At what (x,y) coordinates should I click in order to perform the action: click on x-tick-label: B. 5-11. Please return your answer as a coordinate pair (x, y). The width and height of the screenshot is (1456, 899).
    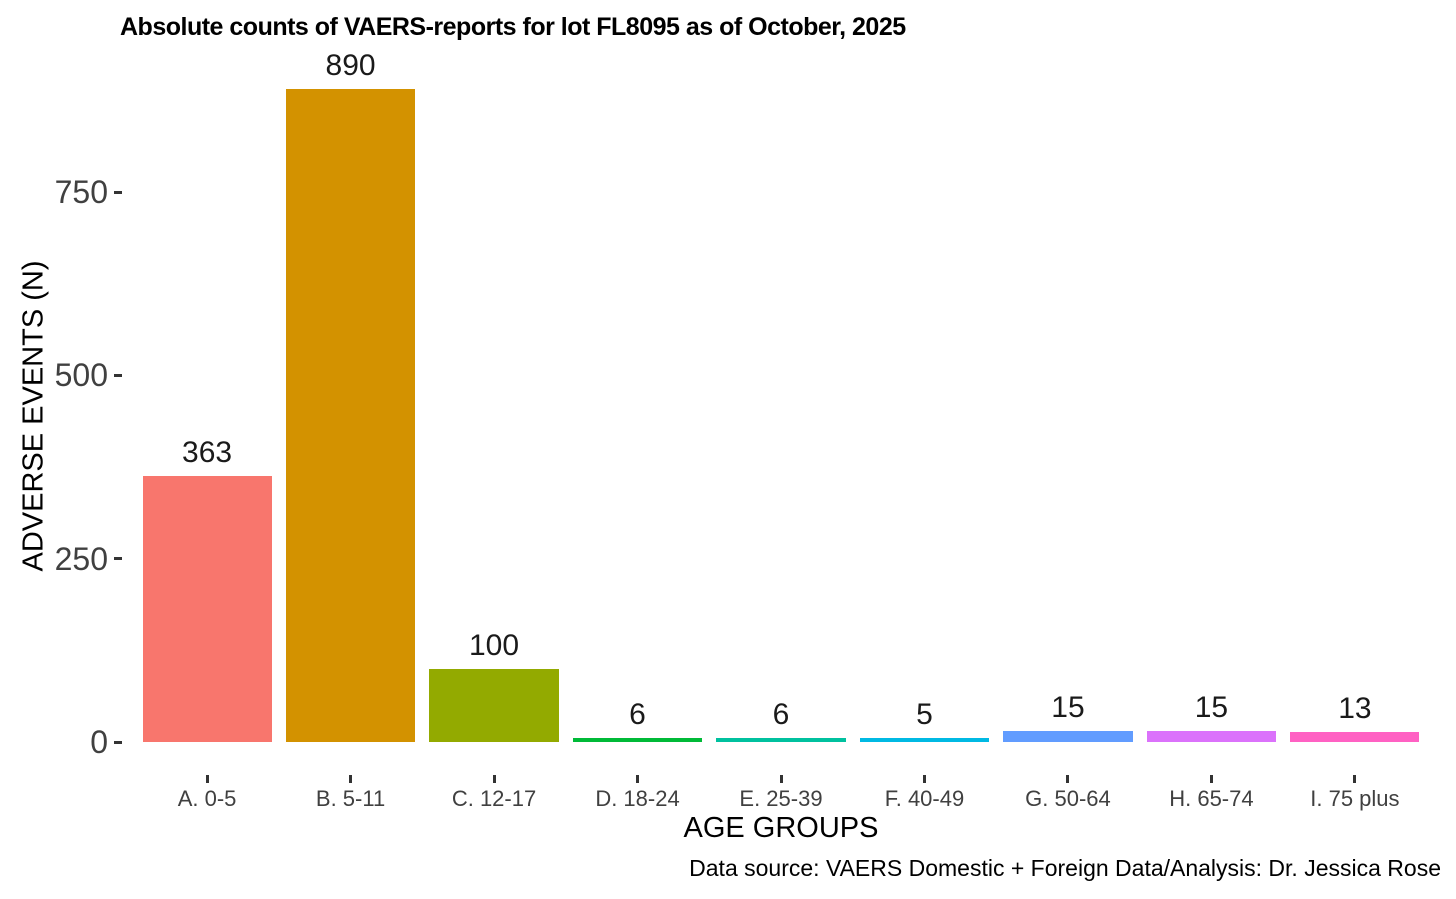
    Looking at the image, I should click on (350, 798).